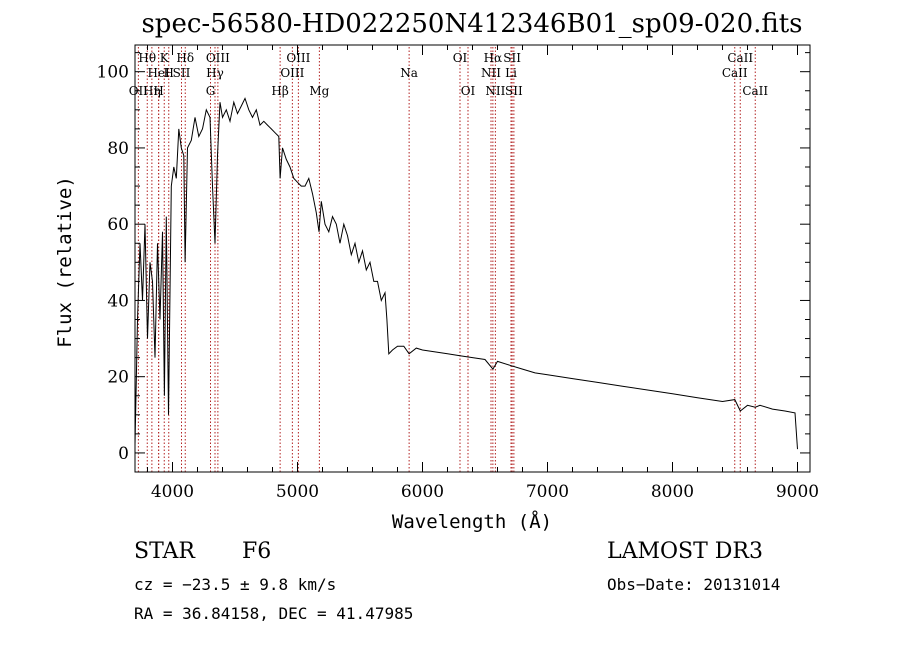  What do you see at coordinates (65, 262) in the screenshot?
I see `y-axis-label: Flux (relative)` at bounding box center [65, 262].